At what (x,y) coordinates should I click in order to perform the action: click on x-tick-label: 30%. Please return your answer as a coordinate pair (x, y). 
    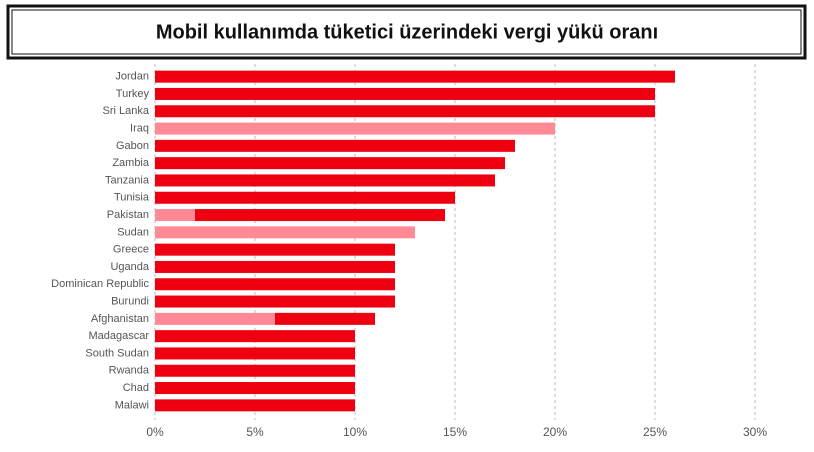
    Looking at the image, I should click on (755, 432).